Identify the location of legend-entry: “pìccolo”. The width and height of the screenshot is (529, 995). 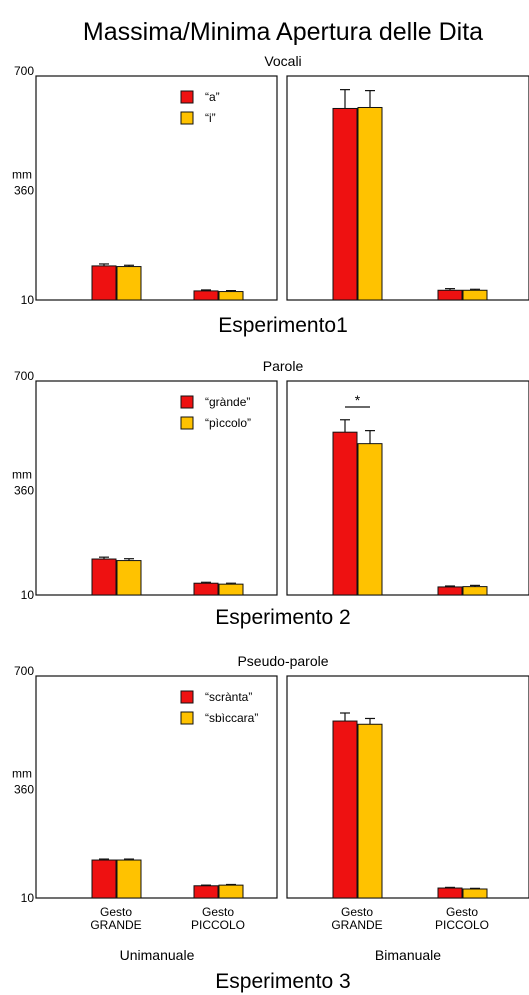
(228, 423).